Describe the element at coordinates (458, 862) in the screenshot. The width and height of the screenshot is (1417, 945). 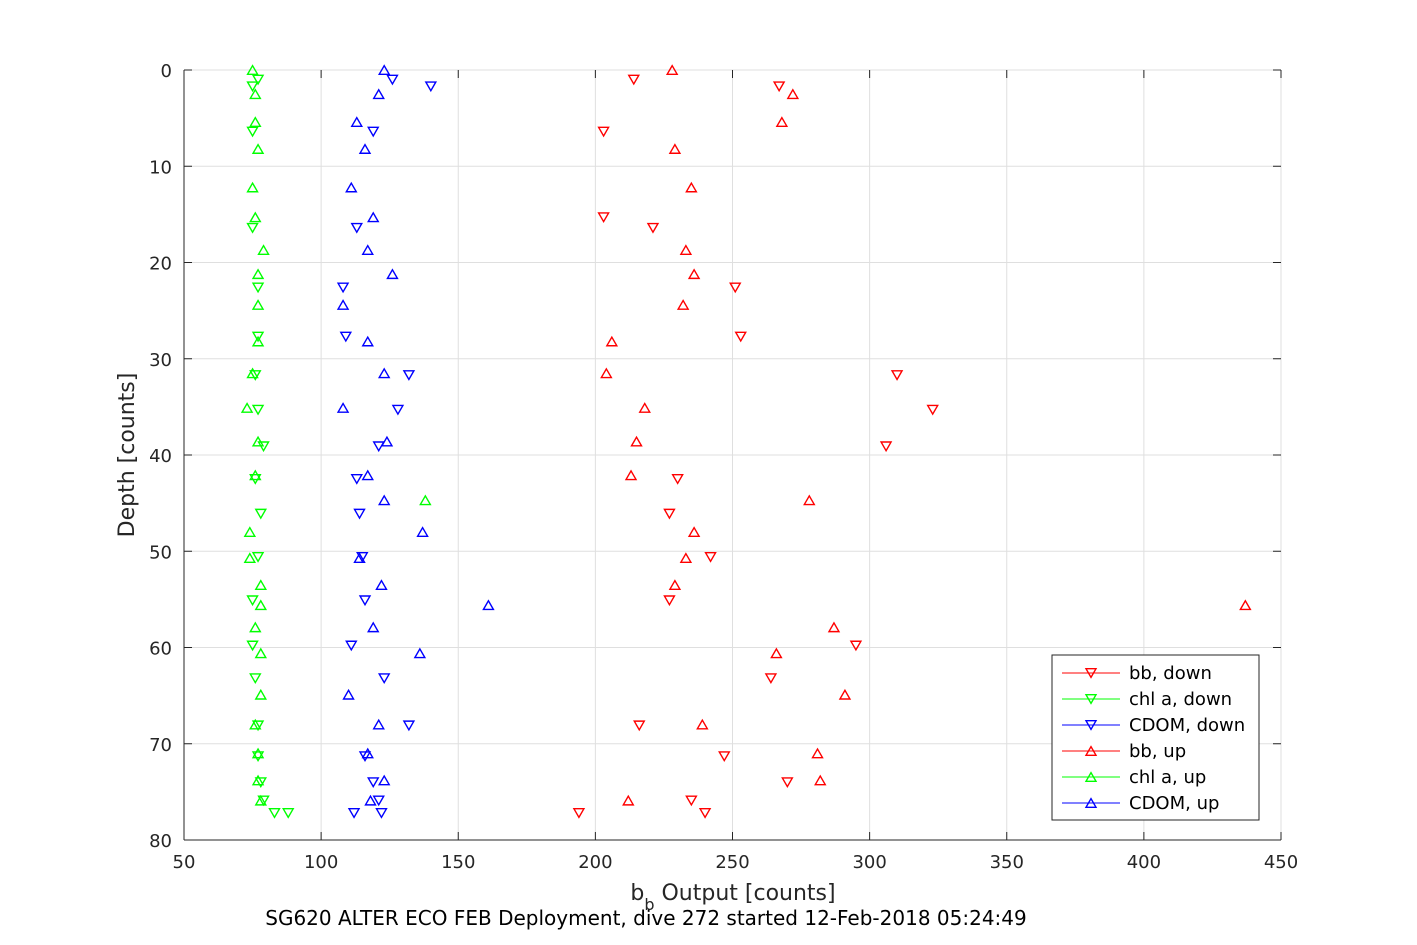
I see `x-tick-label: 150` at that location.